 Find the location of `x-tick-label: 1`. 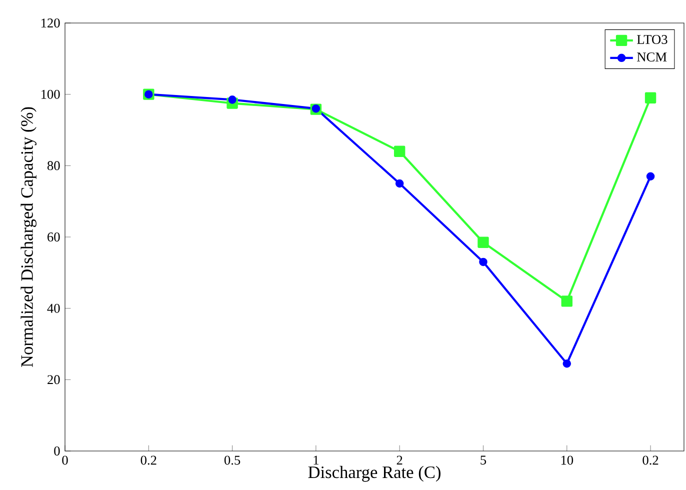

x-tick-label: 1 is located at coordinates (316, 460).